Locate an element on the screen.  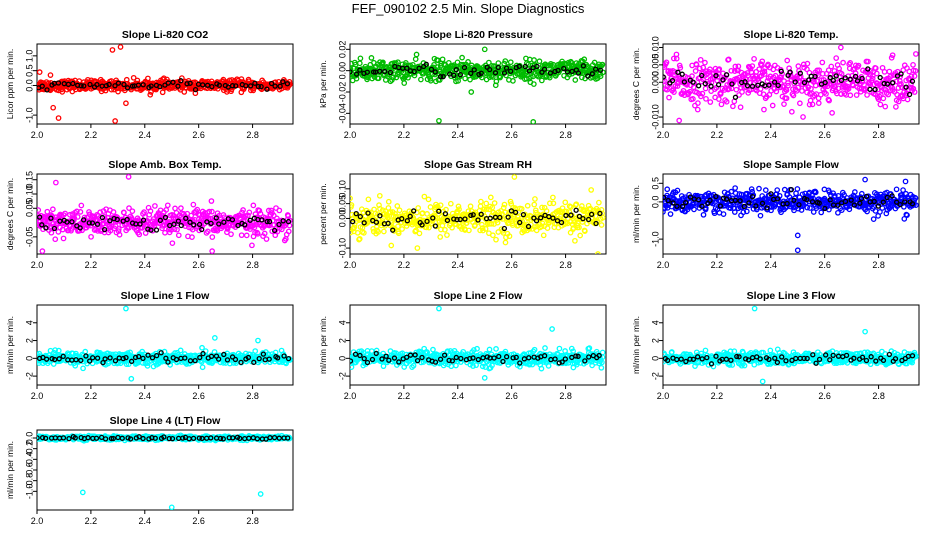
x-tick-label: 2.8 is located at coordinates (252, 396).